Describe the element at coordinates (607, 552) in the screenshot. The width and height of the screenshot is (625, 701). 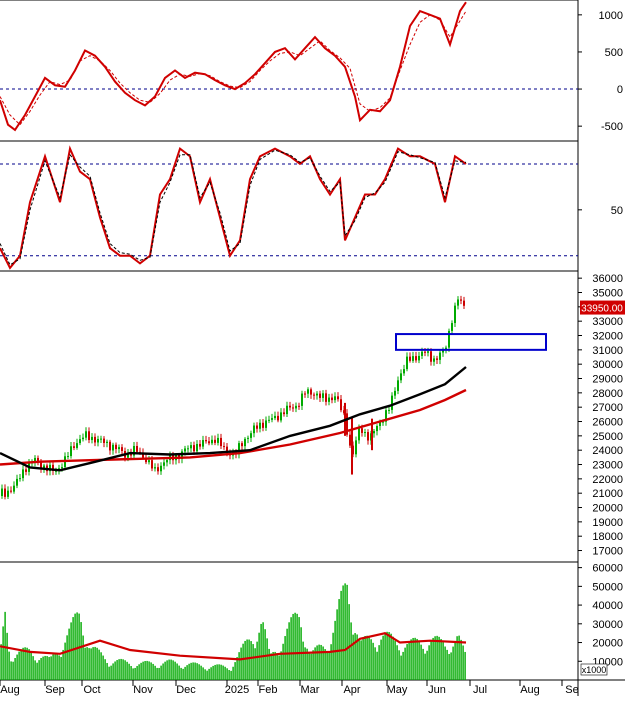
I see `y-tick-label: 17000` at that location.